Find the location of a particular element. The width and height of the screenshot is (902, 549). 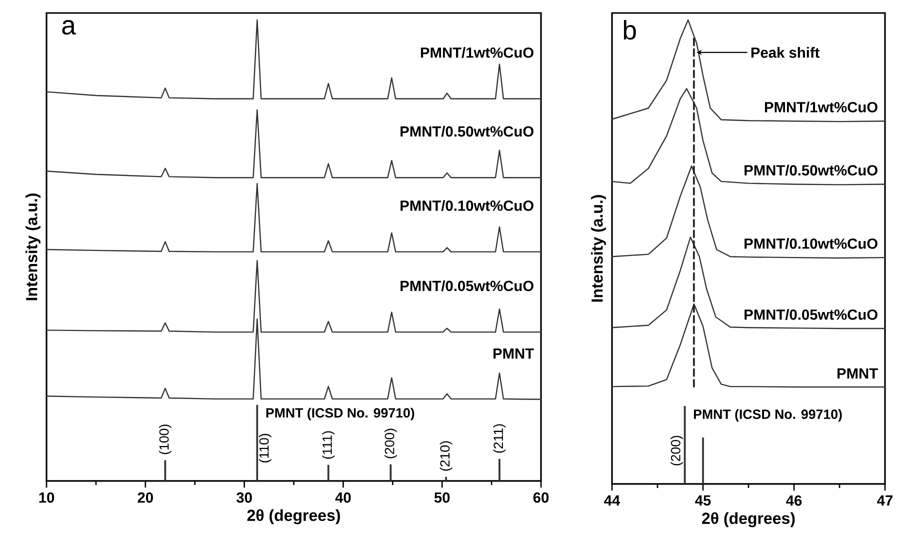

x-tick-label: 45 is located at coordinates (703, 500).